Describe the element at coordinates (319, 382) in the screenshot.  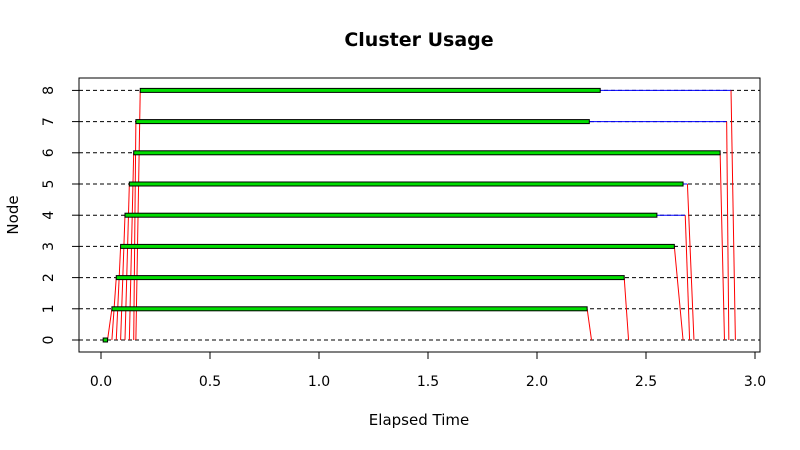
I see `x-tick-label: 1.0` at that location.